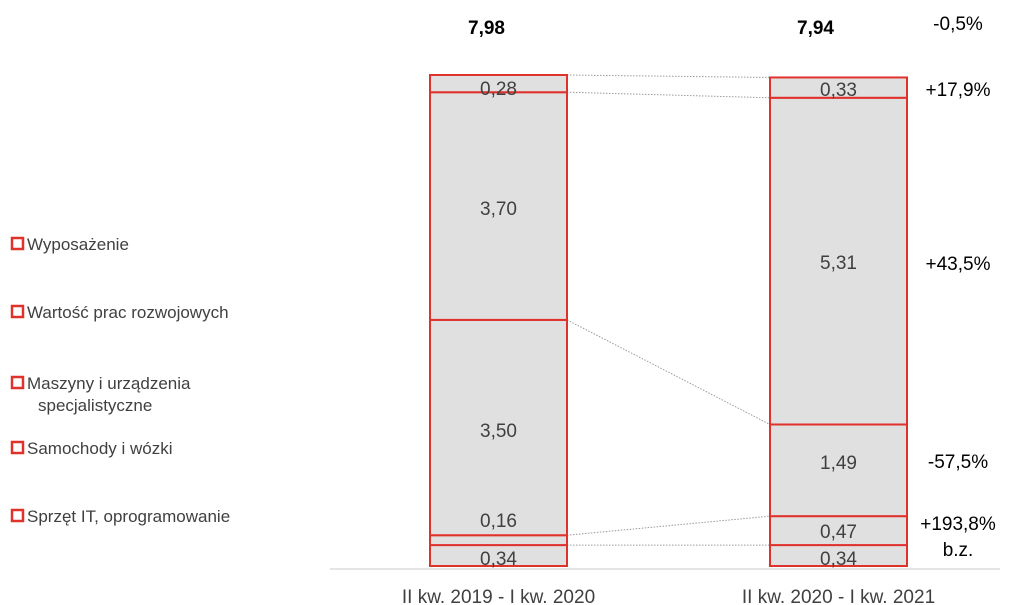 Image resolution: width=1010 pixels, height=605 pixels. I want to click on x-tick-label: II kw. 2019 - I kw. 2020, so click(498, 596).